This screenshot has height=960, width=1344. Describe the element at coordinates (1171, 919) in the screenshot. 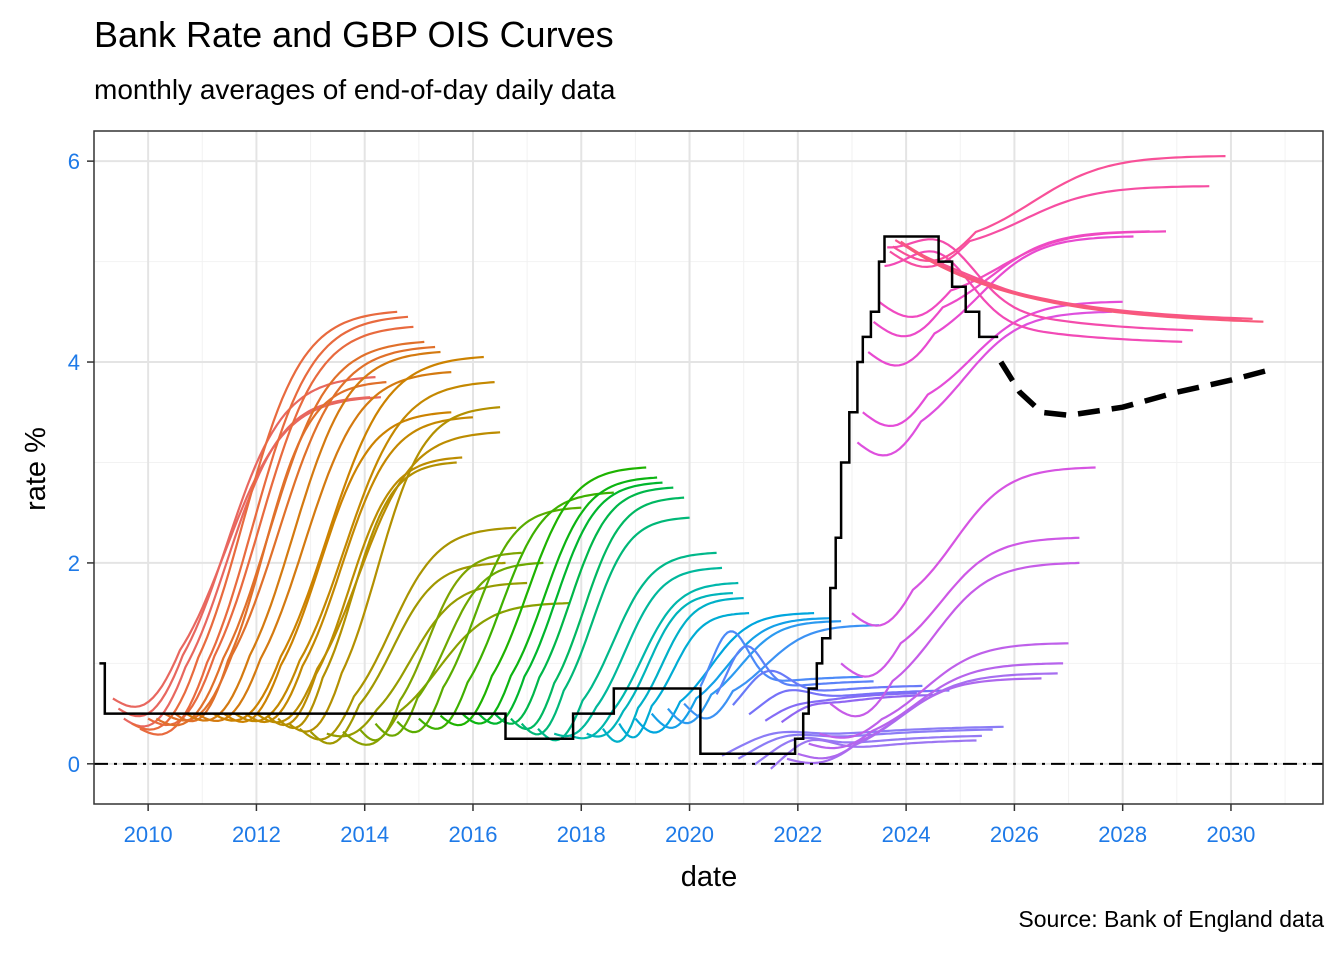

I see `chart-caption: Source: Bank of England data` at that location.